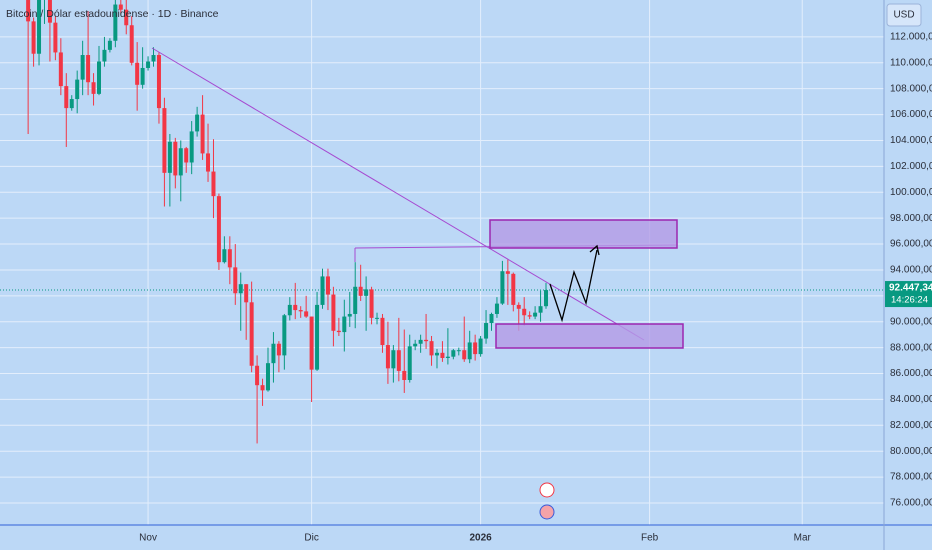 This screenshot has width=932, height=550. What do you see at coordinates (547, 490) in the screenshot?
I see `event-icon` at bounding box center [547, 490].